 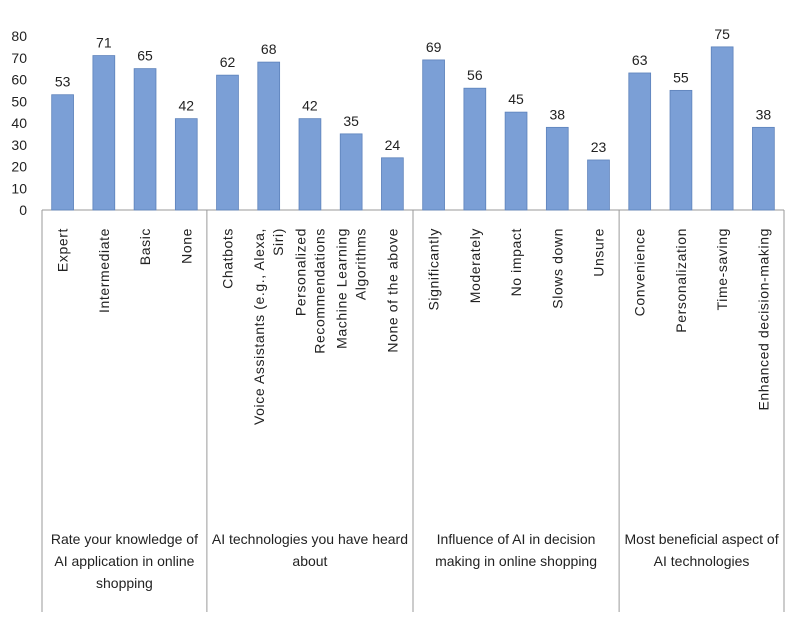 I want to click on category-label: Significantly, so click(x=434, y=269).